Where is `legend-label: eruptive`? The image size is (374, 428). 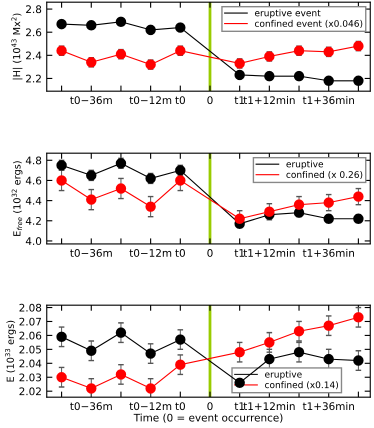 legend-label: eruptive is located at coordinates (305, 165).